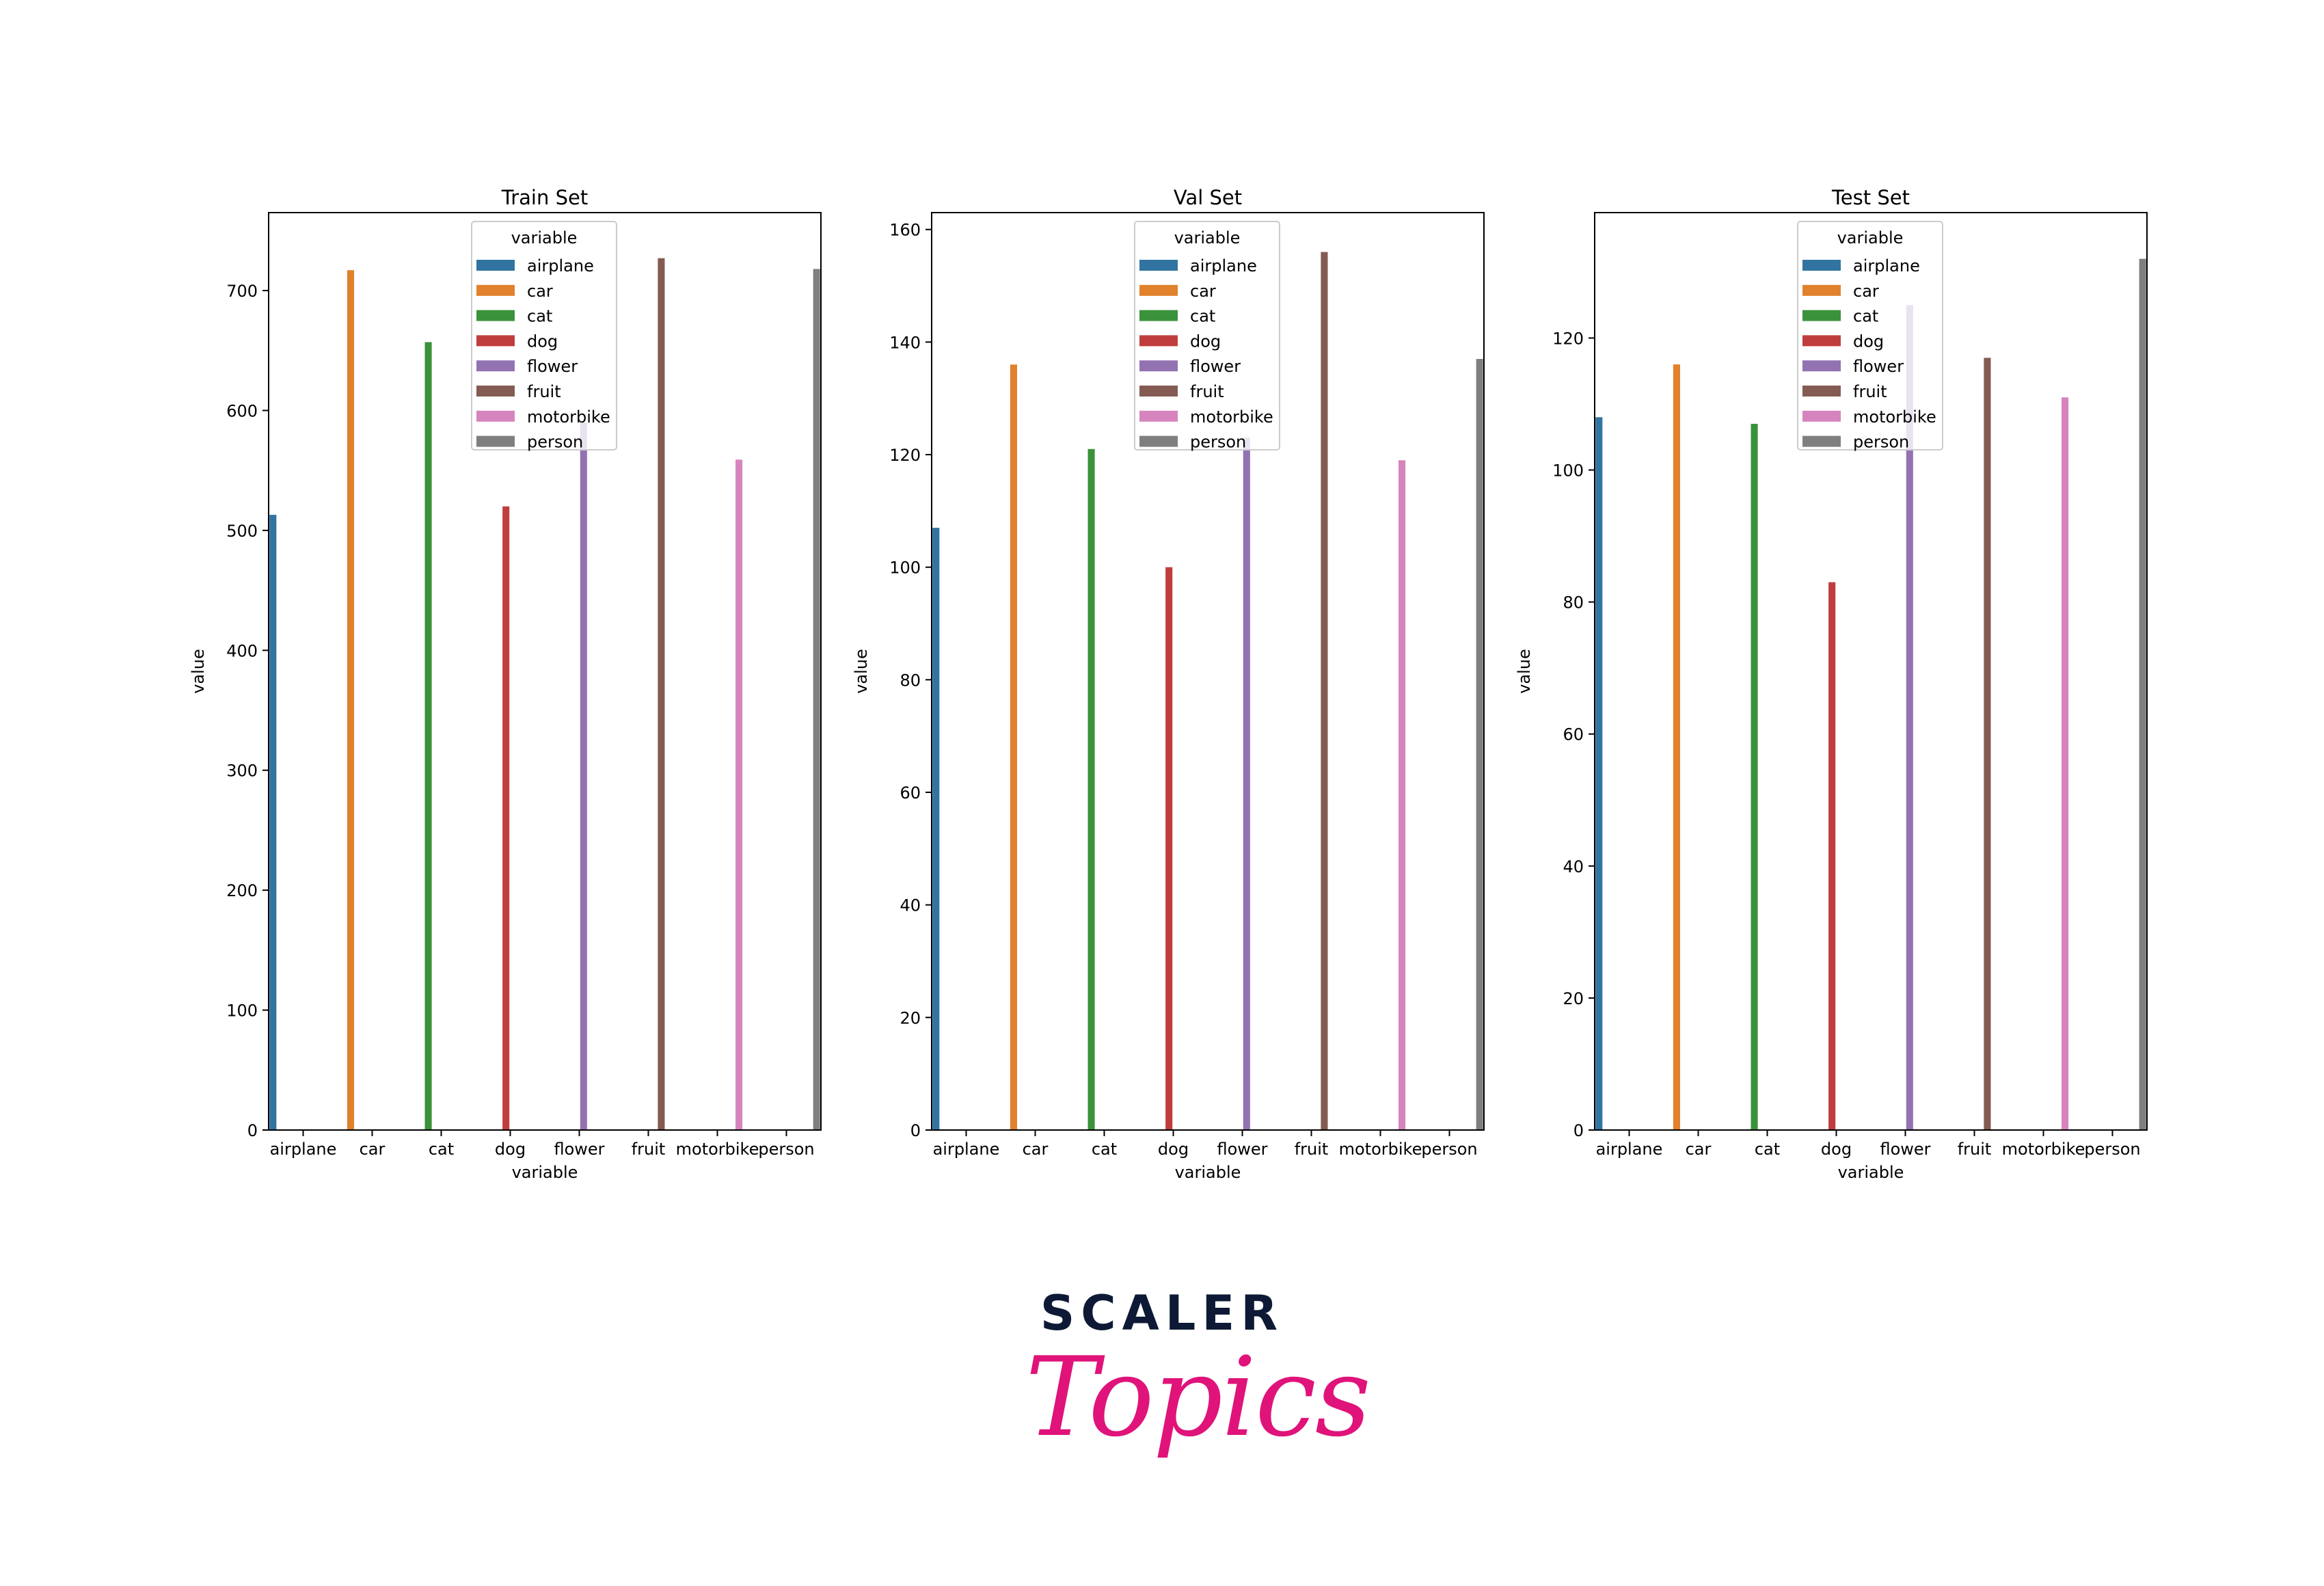 This screenshot has width=2324, height=1586. Describe the element at coordinates (1162, 1313) in the screenshot. I see `brand-wordmark-top: SCALER` at that location.